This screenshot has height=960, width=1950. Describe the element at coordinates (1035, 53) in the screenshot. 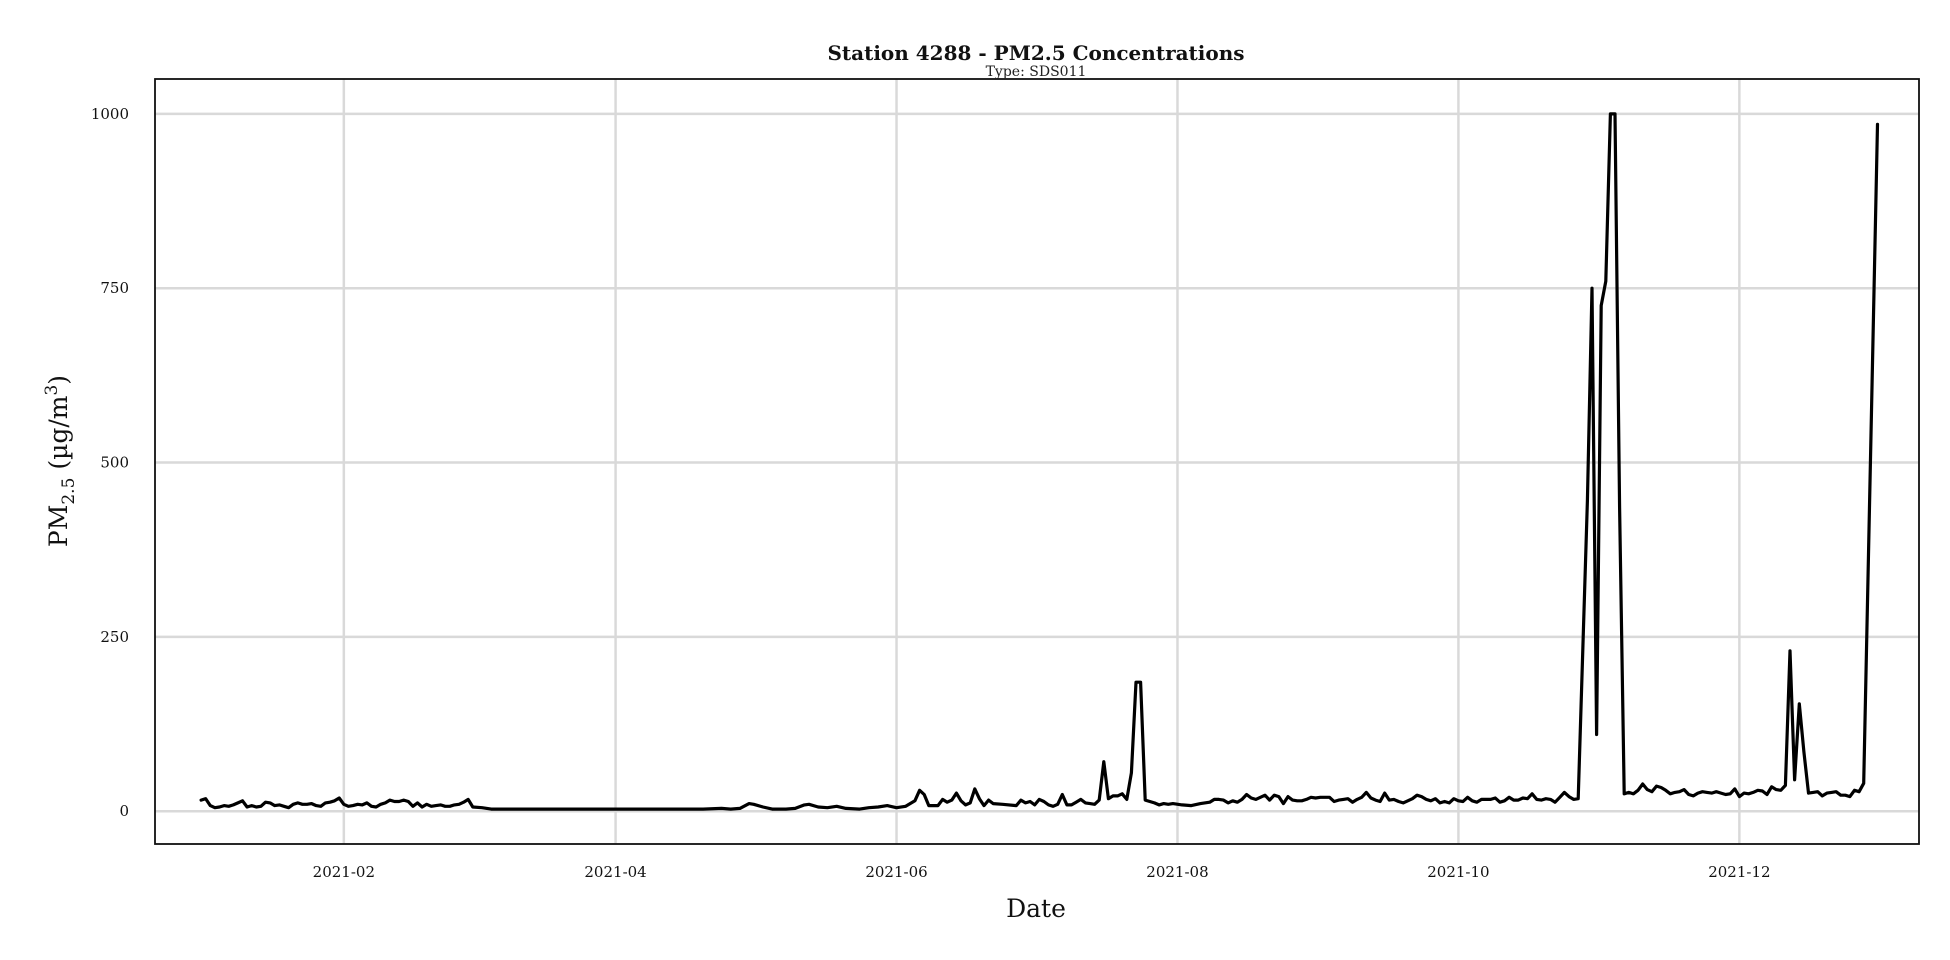

I see `chart-title: Station 4288 - PM2.5 Concentrations` at that location.